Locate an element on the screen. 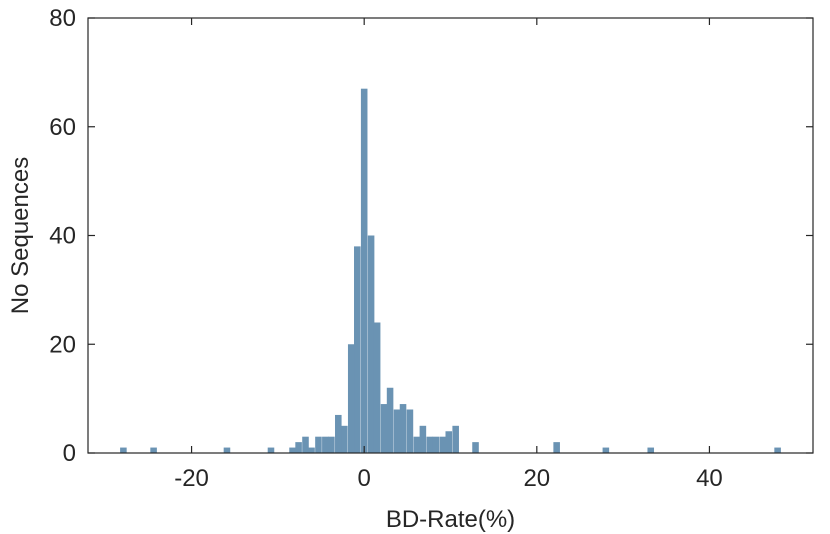 Image resolution: width=830 pixels, height=534 pixels. x-axis-label: BD-Rate(%) is located at coordinates (450, 519).